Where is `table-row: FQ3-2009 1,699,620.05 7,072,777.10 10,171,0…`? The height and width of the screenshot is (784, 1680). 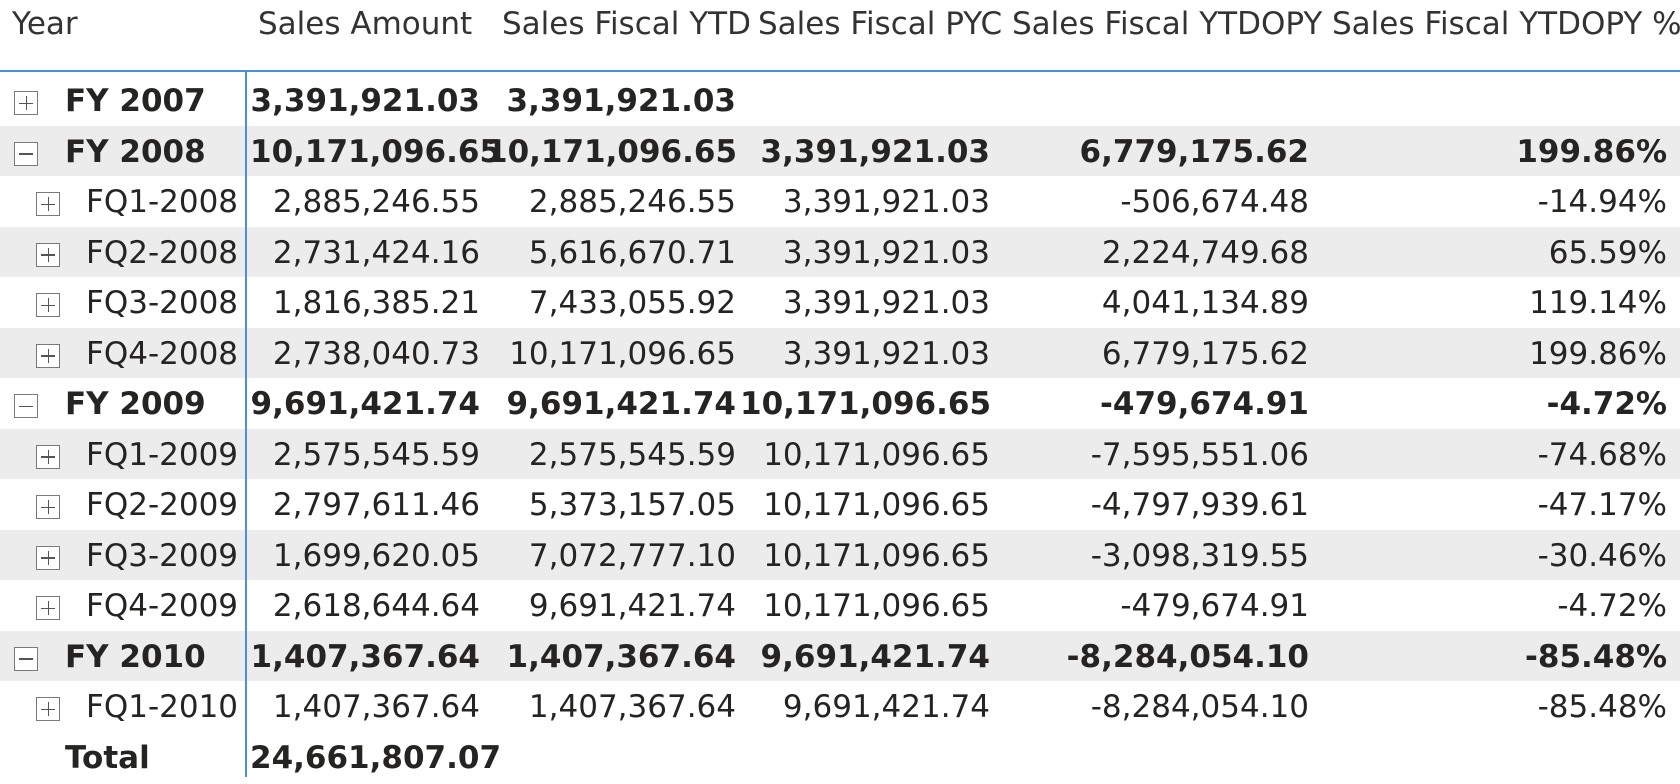 table-row: FQ3-2009 1,699,620.05 7,072,777.10 10,171,0… is located at coordinates (840, 554).